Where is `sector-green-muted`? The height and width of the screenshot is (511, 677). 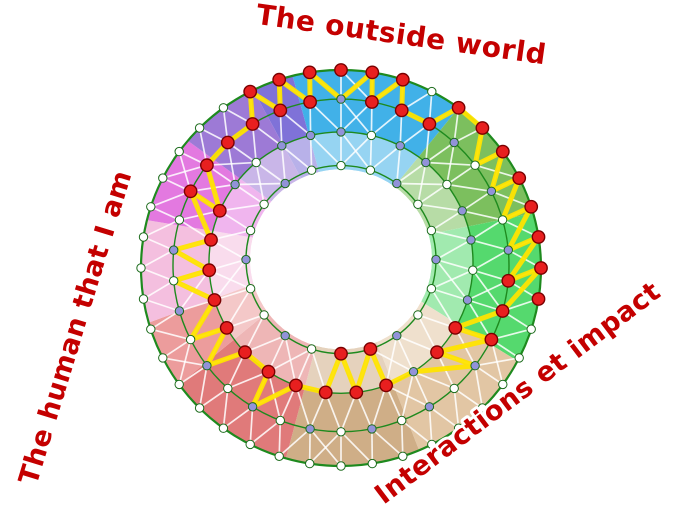 sector-green-muted is located at coordinates (464, 171).